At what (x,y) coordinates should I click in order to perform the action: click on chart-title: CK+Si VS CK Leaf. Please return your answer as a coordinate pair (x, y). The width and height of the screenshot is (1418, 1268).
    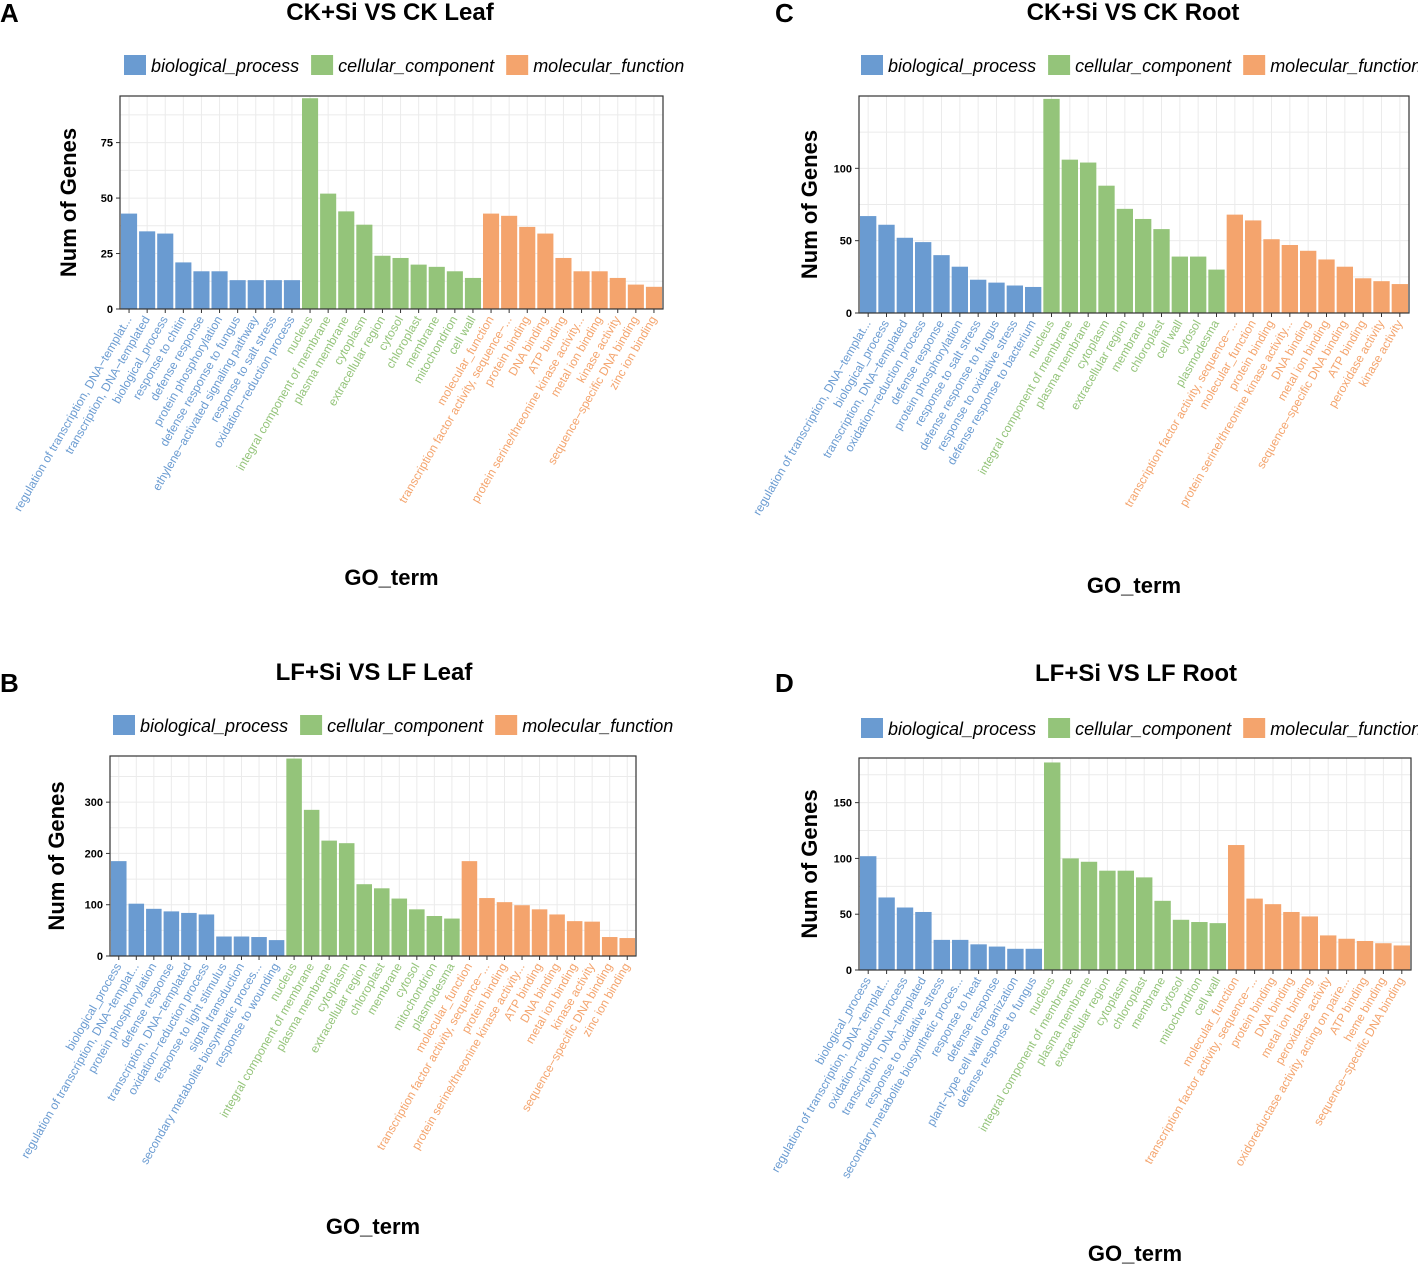
    Looking at the image, I should click on (390, 13).